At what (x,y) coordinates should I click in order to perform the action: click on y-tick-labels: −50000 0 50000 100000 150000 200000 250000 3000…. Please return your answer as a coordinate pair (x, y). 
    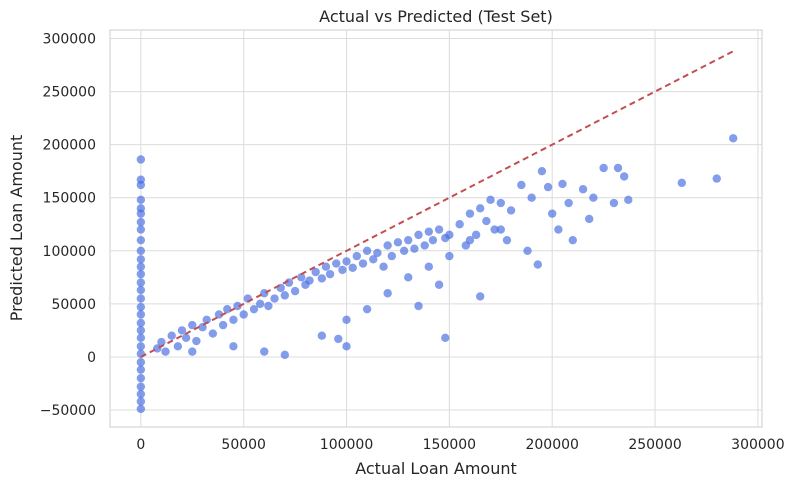
    Looking at the image, I should click on (68, 225).